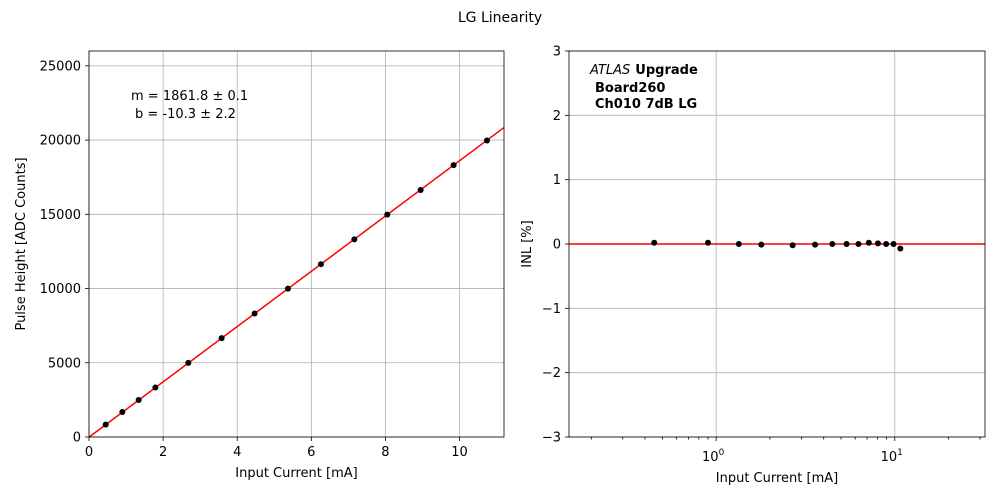 The height and width of the screenshot is (500, 1000). I want to click on atlas-label: ATLAS Upgrade, so click(643, 70).